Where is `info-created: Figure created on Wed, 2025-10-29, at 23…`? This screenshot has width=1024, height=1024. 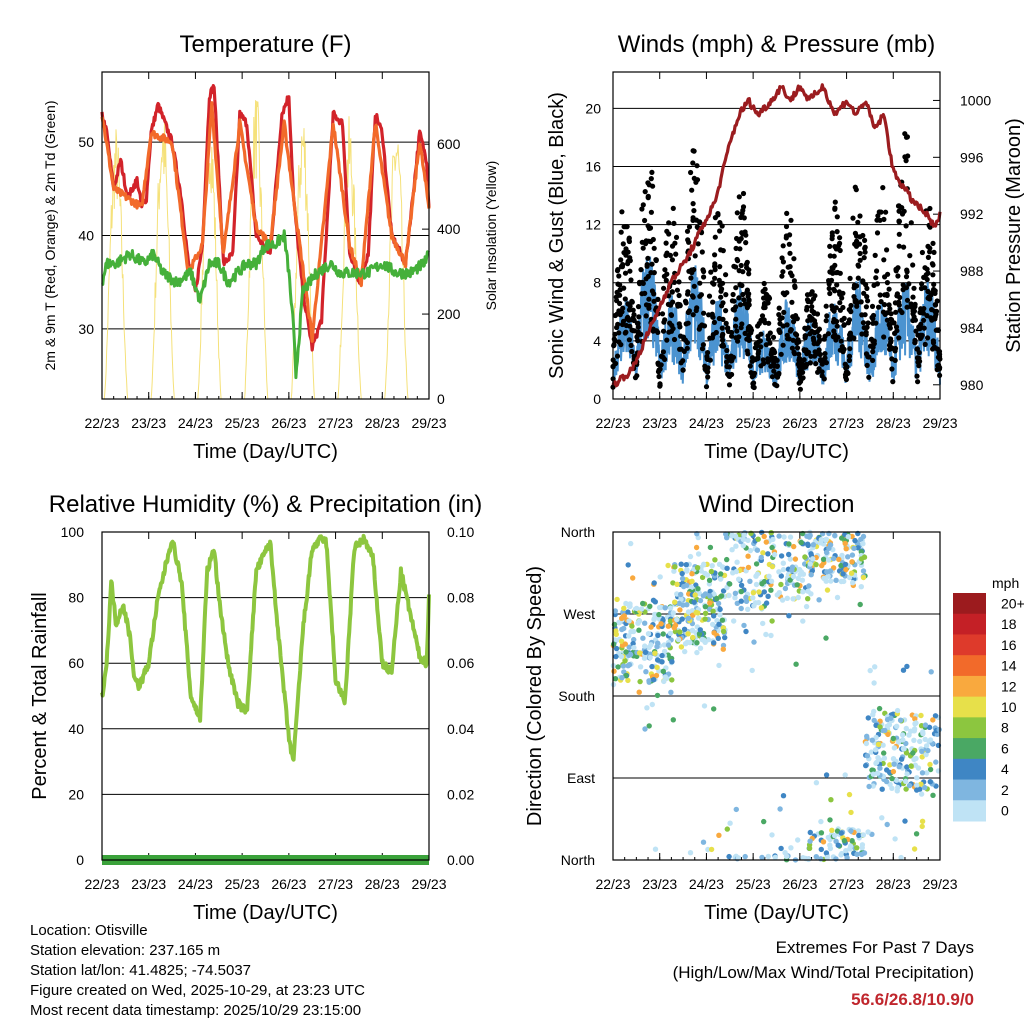 info-created: Figure created on Wed, 2025-10-29, at 23… is located at coordinates (197, 990).